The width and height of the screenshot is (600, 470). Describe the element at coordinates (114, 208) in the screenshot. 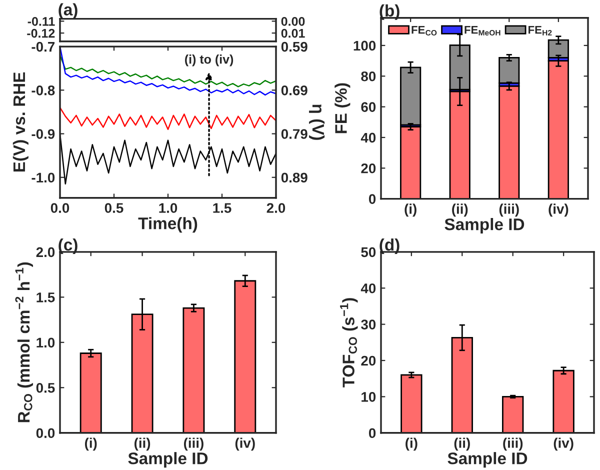

I see `x-tick-label: 0.5` at that location.